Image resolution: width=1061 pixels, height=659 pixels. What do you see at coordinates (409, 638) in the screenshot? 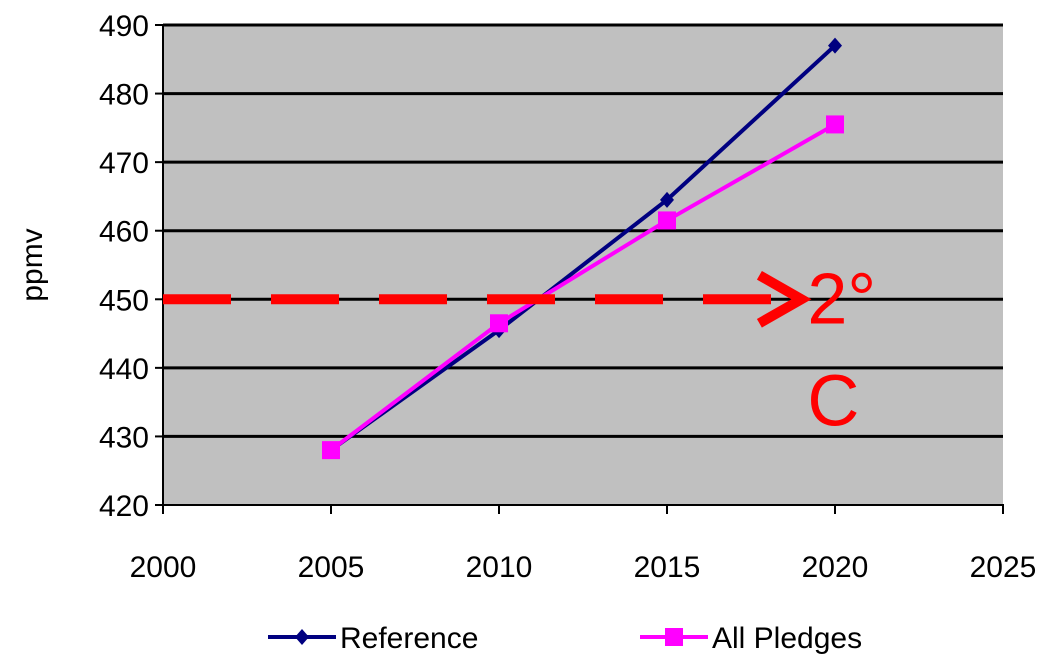
I see `legend-label-reference: Reference` at bounding box center [409, 638].